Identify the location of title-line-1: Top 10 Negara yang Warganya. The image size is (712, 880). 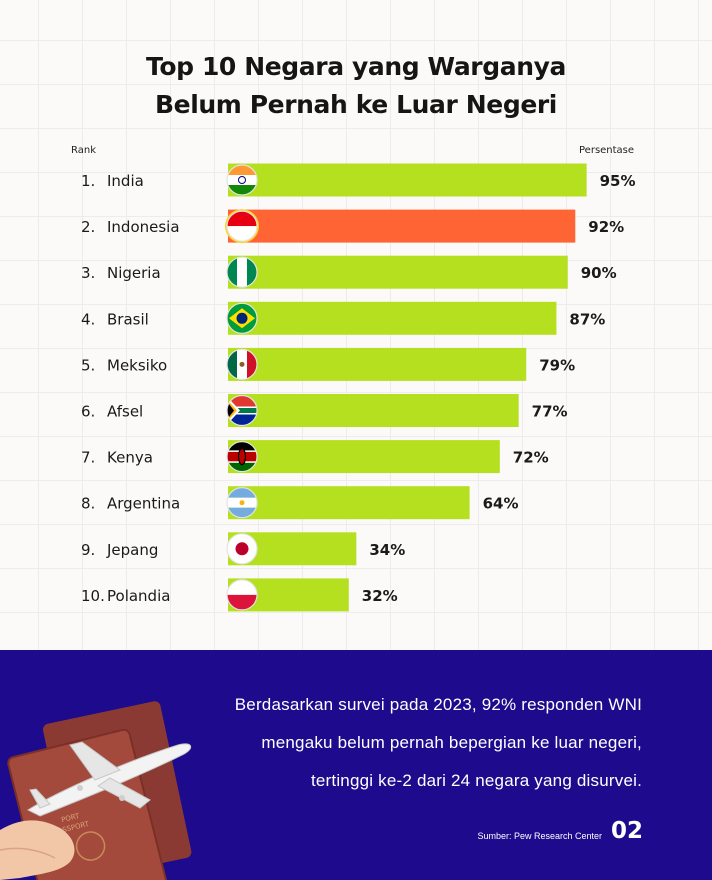
(356, 66).